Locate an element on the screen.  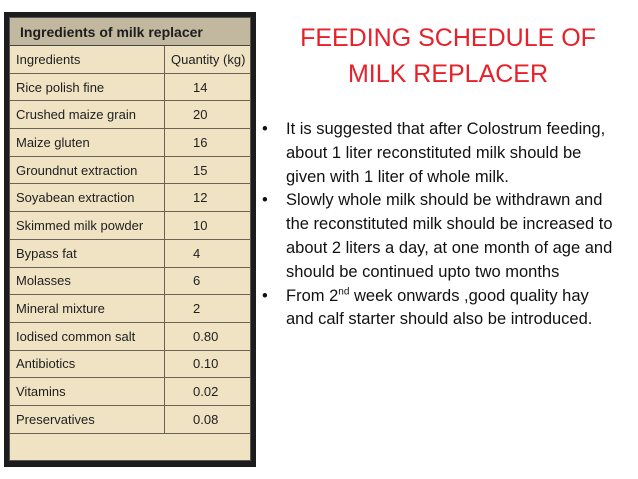
quantity-cell: 0.10 is located at coordinates (207, 364).